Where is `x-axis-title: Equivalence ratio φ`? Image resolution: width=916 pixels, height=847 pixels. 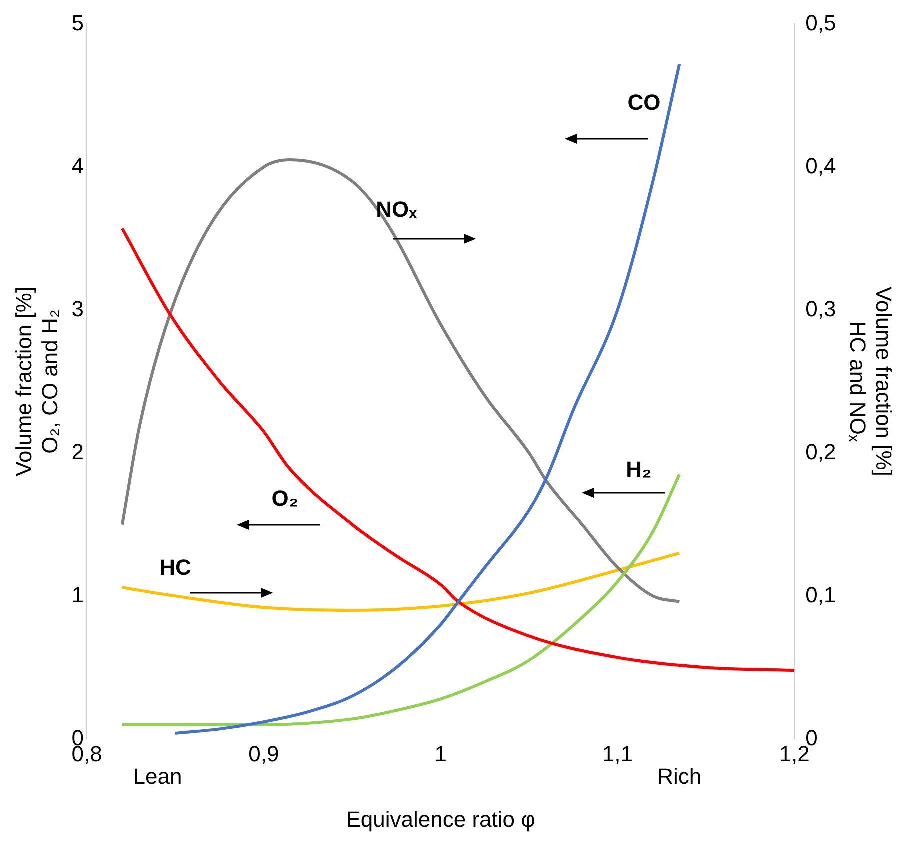
x-axis-title: Equivalence ratio φ is located at coordinates (441, 819).